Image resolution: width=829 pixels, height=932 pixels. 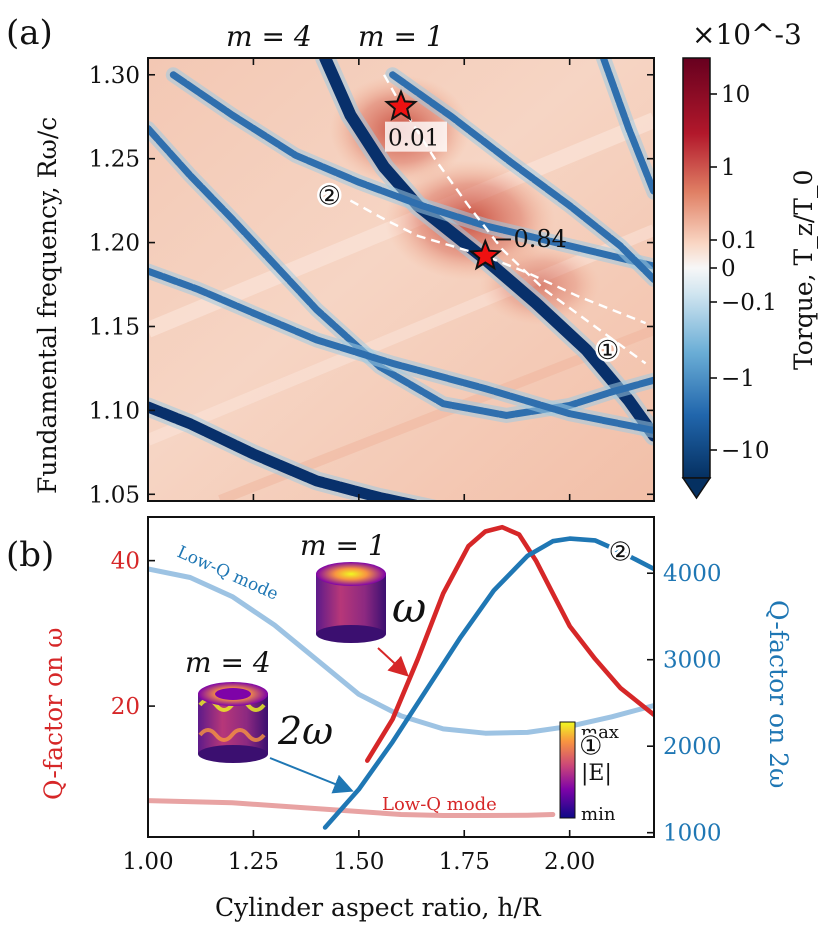 What do you see at coordinates (749, 303) in the screenshot?
I see `colorbar-tick-label: −0.1` at bounding box center [749, 303].